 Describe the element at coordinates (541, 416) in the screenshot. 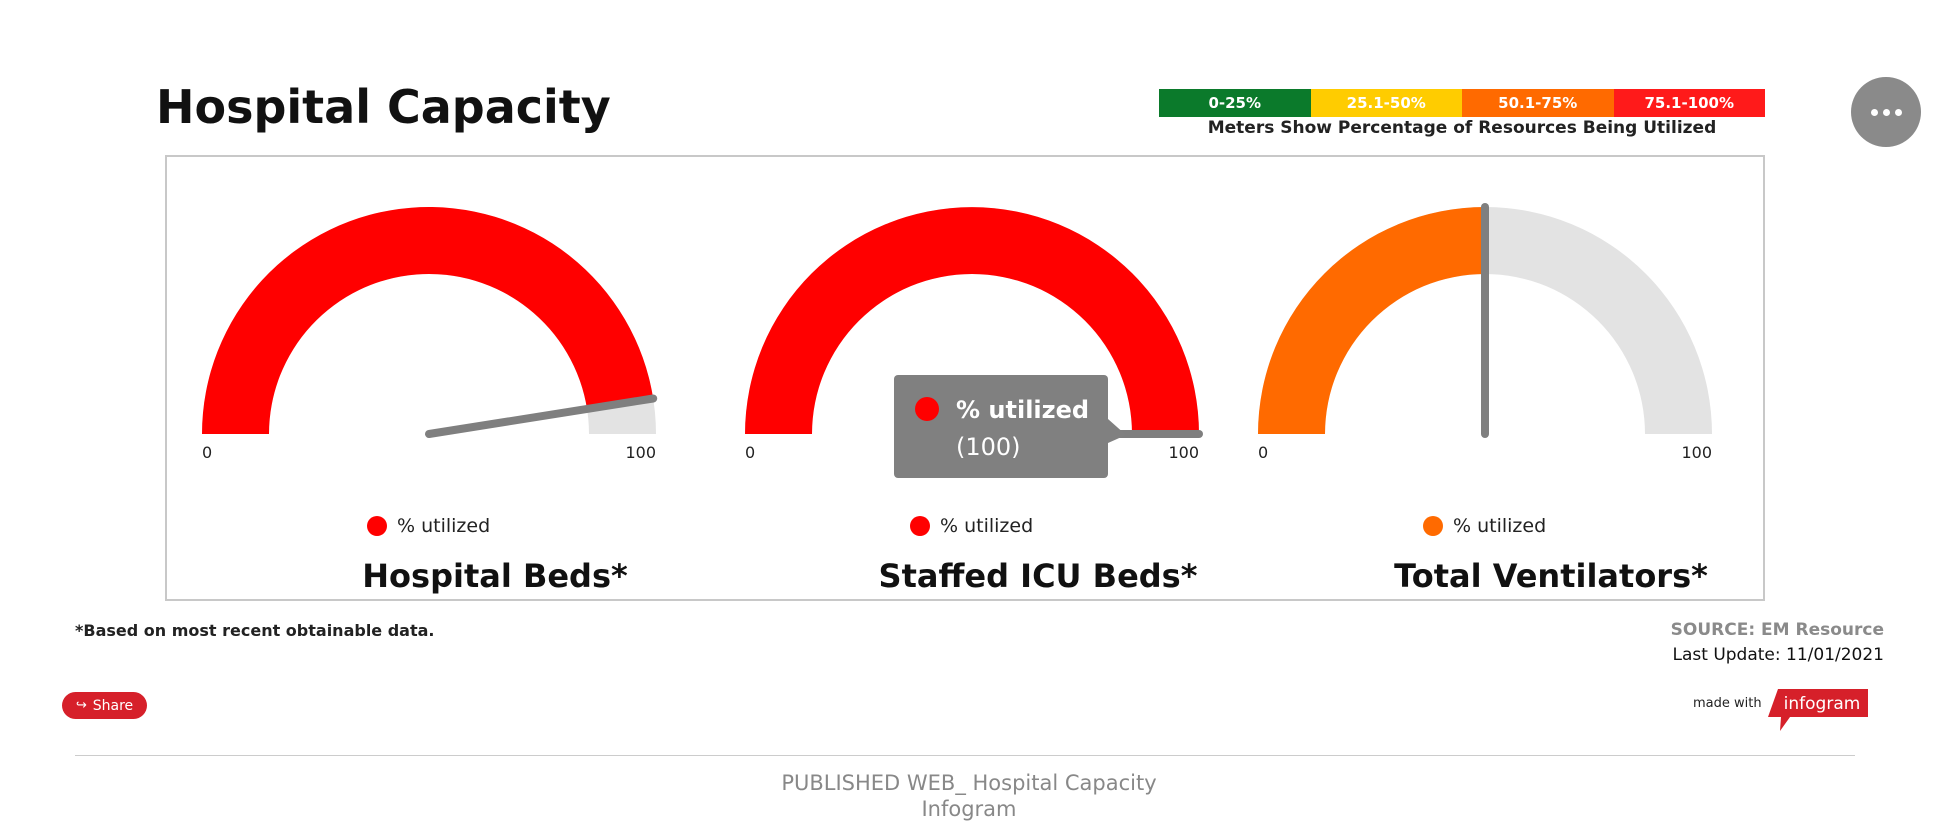

I see `gauge-needle` at that location.